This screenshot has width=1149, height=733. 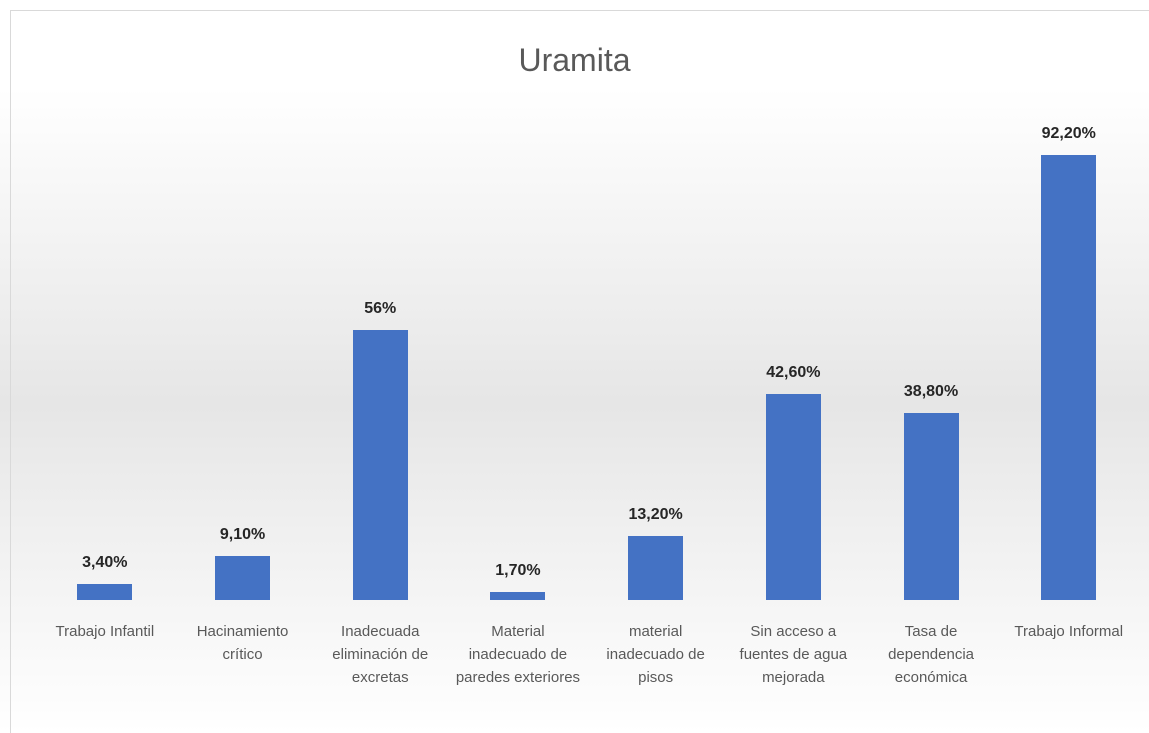 I want to click on x-tick-label: Trabajo Informal, so click(x=1069, y=631).